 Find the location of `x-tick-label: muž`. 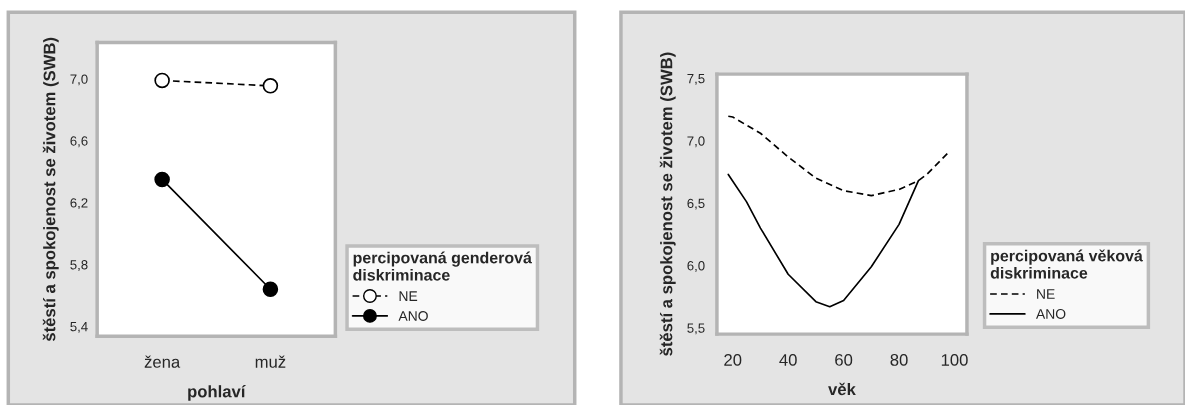

x-tick-label: muž is located at coordinates (270, 361).